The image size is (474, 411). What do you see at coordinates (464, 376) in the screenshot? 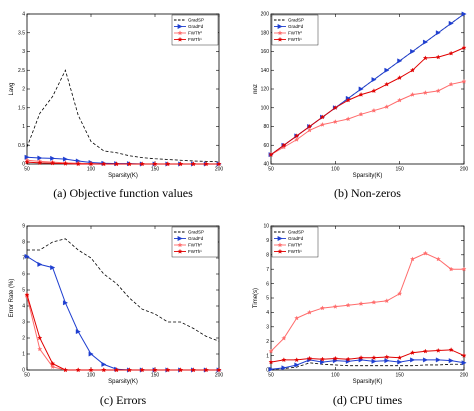
I see `x-tick-label: 200` at bounding box center [464, 376].